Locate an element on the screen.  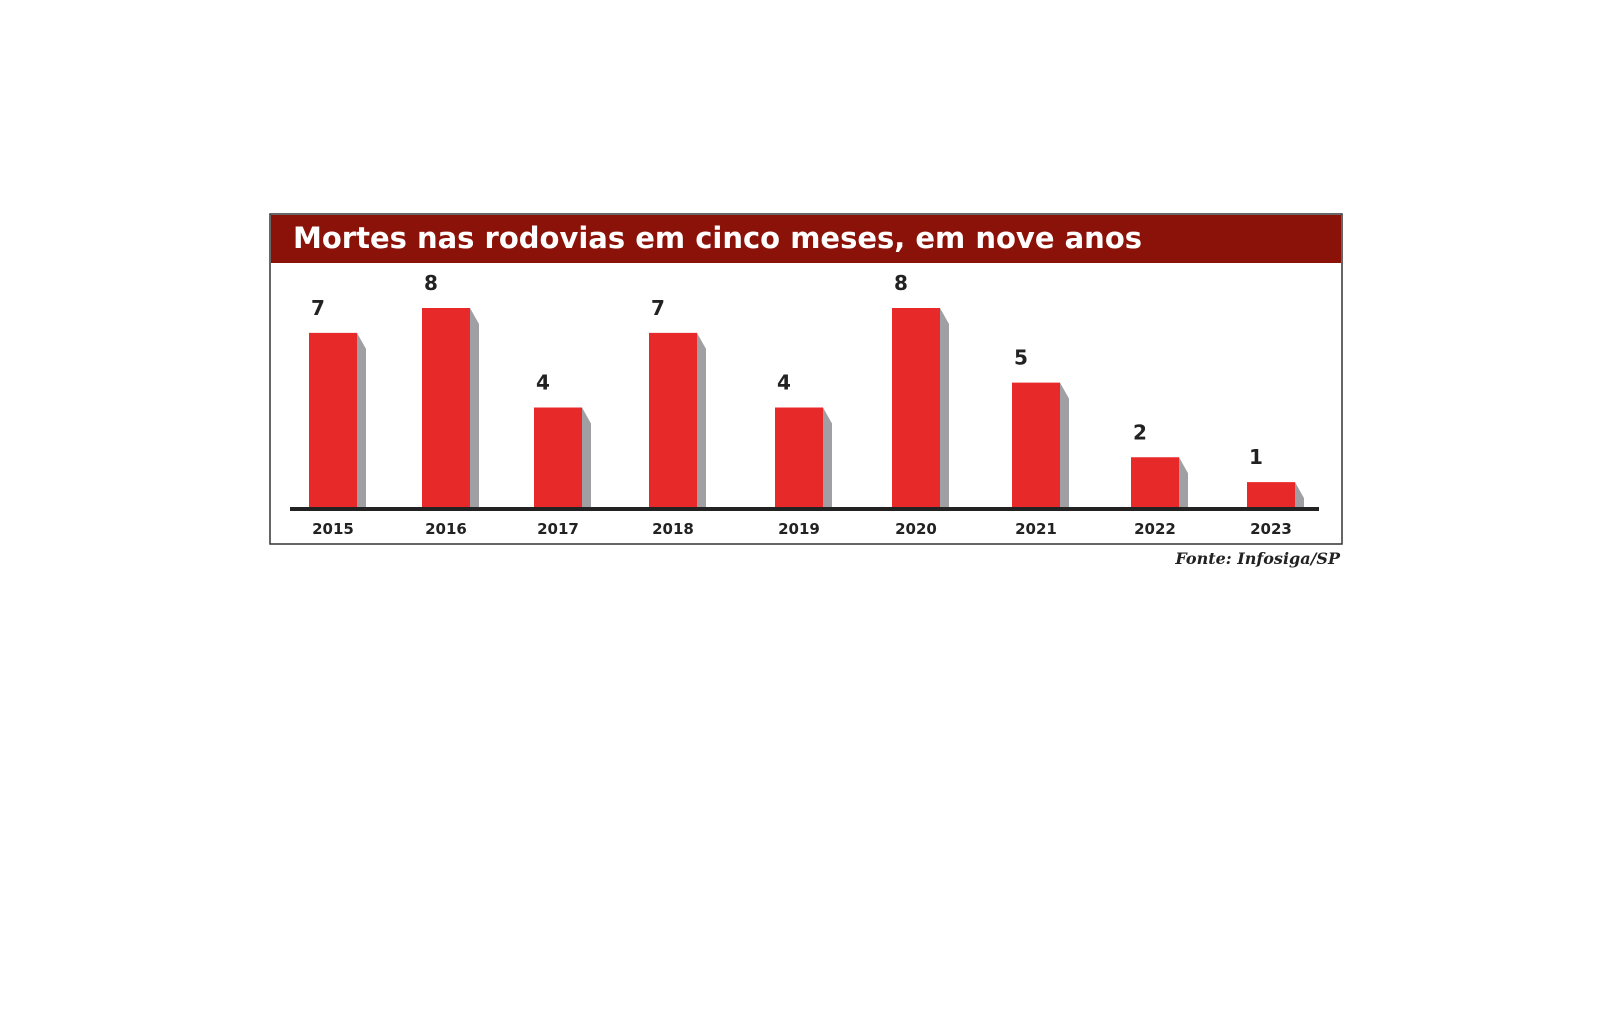
x-tick-label: 2023 is located at coordinates (1271, 529).